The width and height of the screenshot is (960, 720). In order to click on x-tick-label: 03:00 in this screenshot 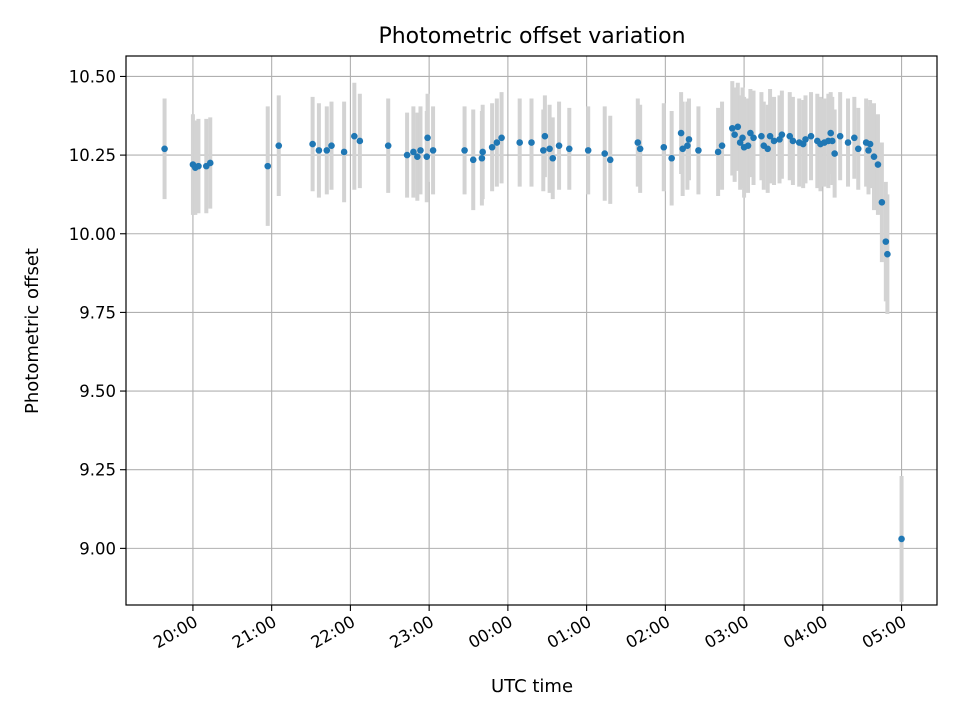, I will do `click(726, 632)`.